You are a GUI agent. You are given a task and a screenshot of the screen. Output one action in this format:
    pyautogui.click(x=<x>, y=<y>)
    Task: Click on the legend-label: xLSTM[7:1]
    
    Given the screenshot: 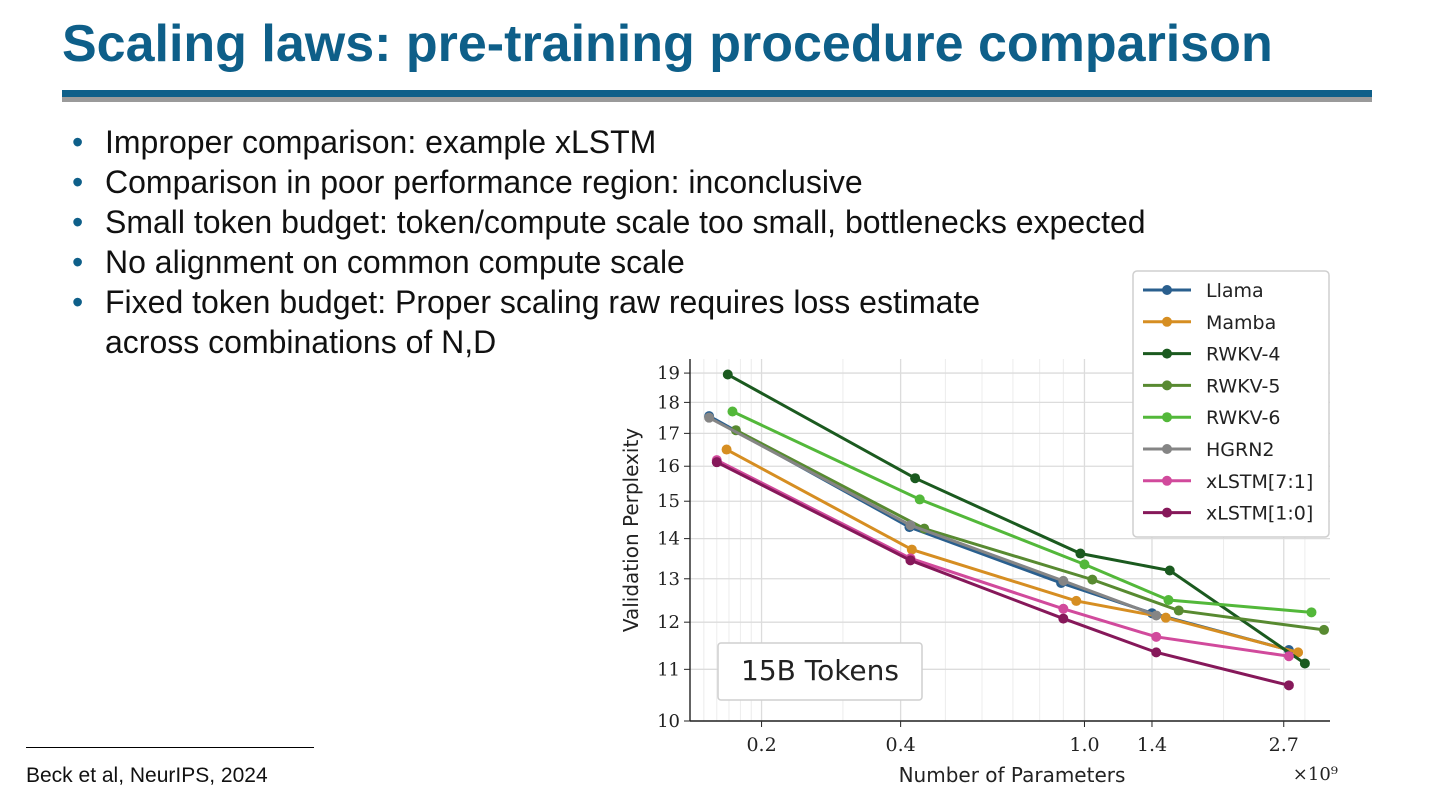 What is the action you would take?
    pyautogui.click(x=1259, y=482)
    